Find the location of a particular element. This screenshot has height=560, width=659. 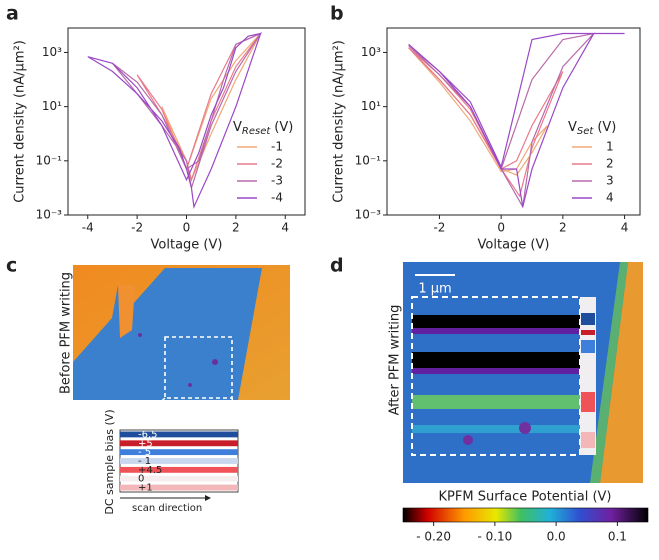

scale-bar-label: 5 μm is located at coordinates (113, 415).